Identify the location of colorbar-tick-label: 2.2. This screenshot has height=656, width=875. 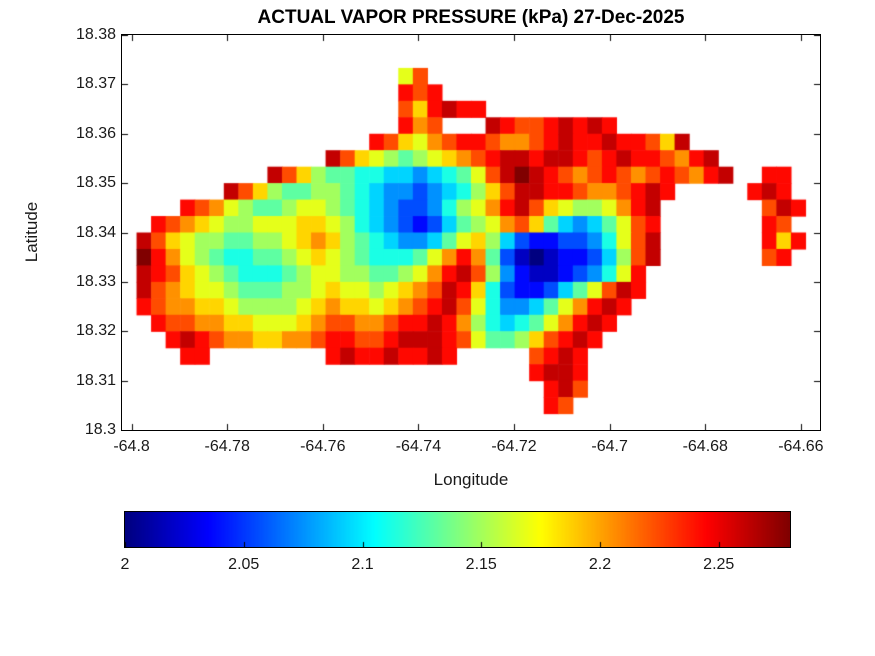
(600, 564).